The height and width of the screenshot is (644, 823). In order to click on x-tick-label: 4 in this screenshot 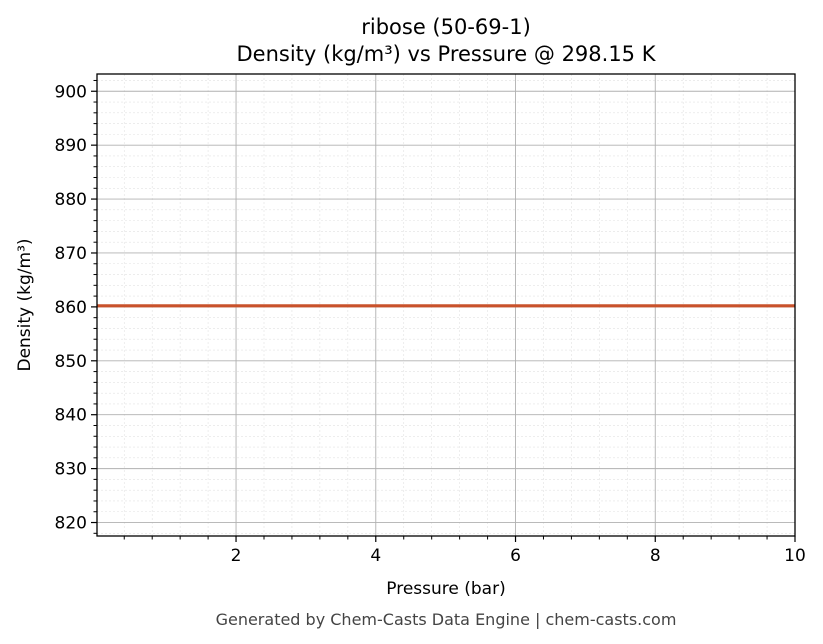, I will do `click(375, 556)`.